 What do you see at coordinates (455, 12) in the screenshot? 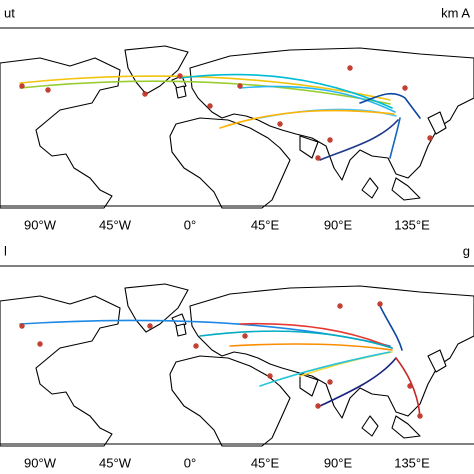
I see `panel-title-right: km A` at bounding box center [455, 12].